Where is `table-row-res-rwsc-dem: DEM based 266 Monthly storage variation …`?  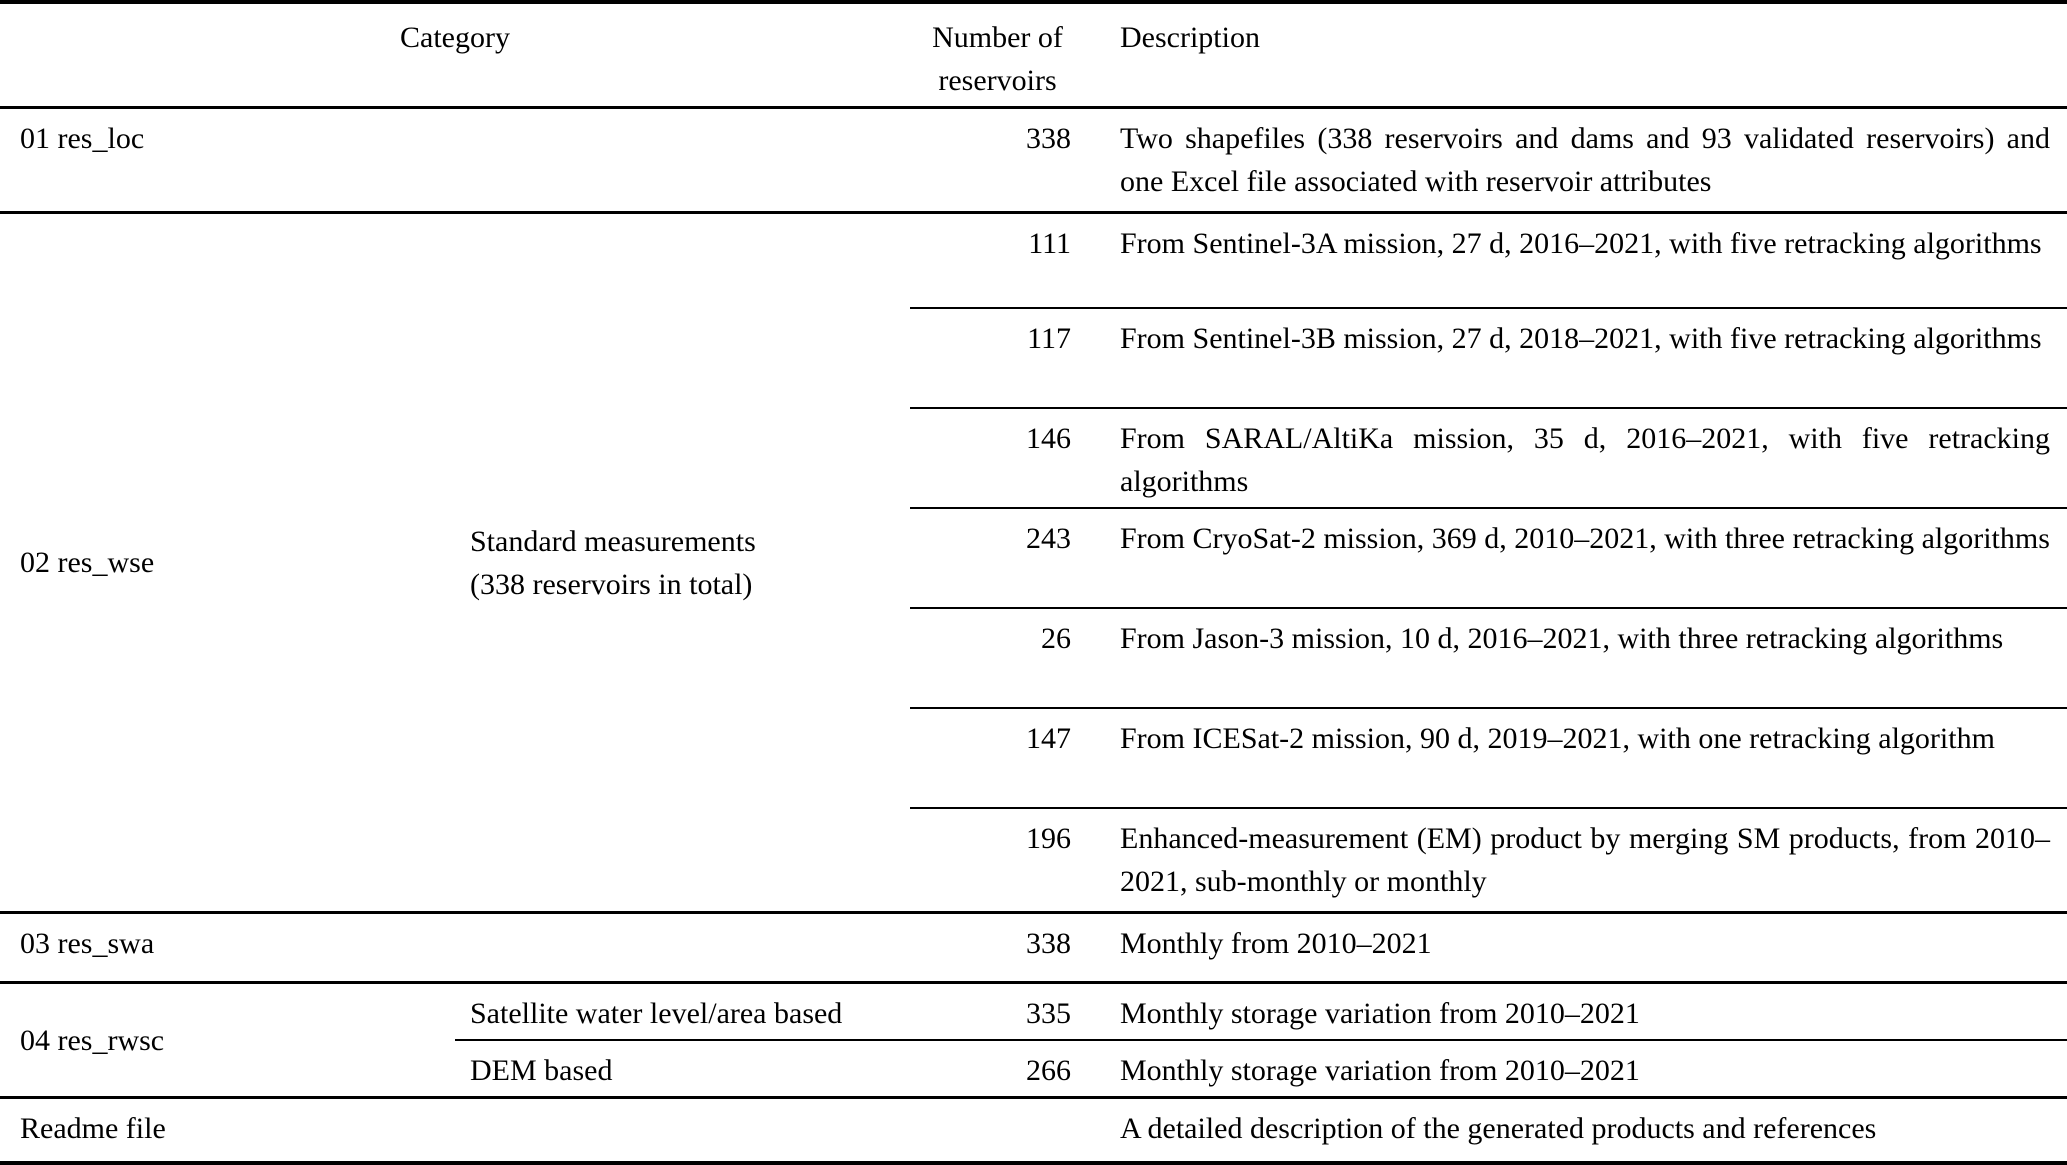
table-row-res-rwsc-dem: DEM based 266 Monthly storage variation … is located at coordinates (1033, 1068).